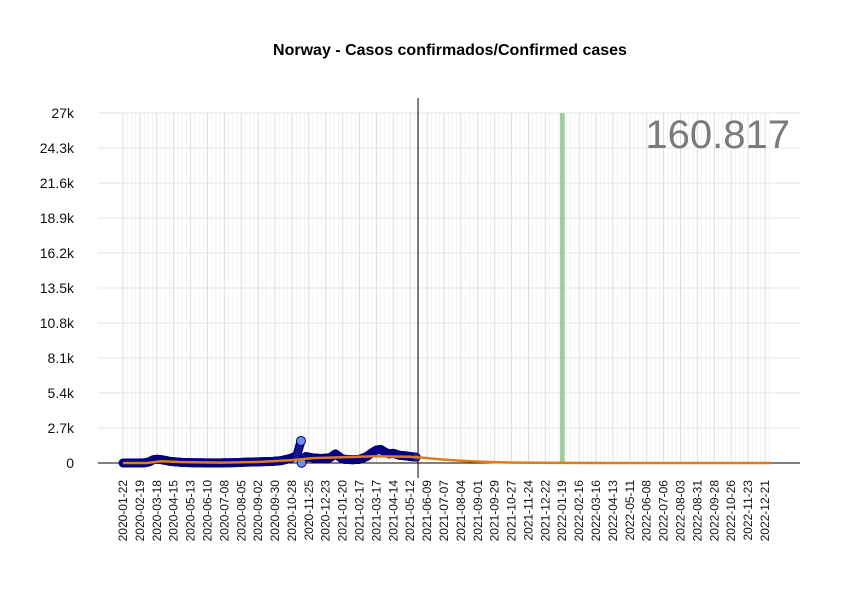 This screenshot has height=600, width=850. I want to click on y-tick-label: 13.5k, so click(57, 288).